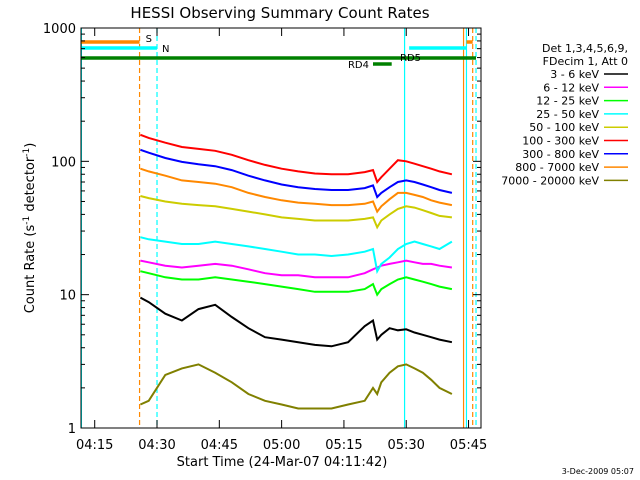 The width and height of the screenshot is (640, 480). I want to click on x-tick-label-5: 05:30, so click(405, 445).